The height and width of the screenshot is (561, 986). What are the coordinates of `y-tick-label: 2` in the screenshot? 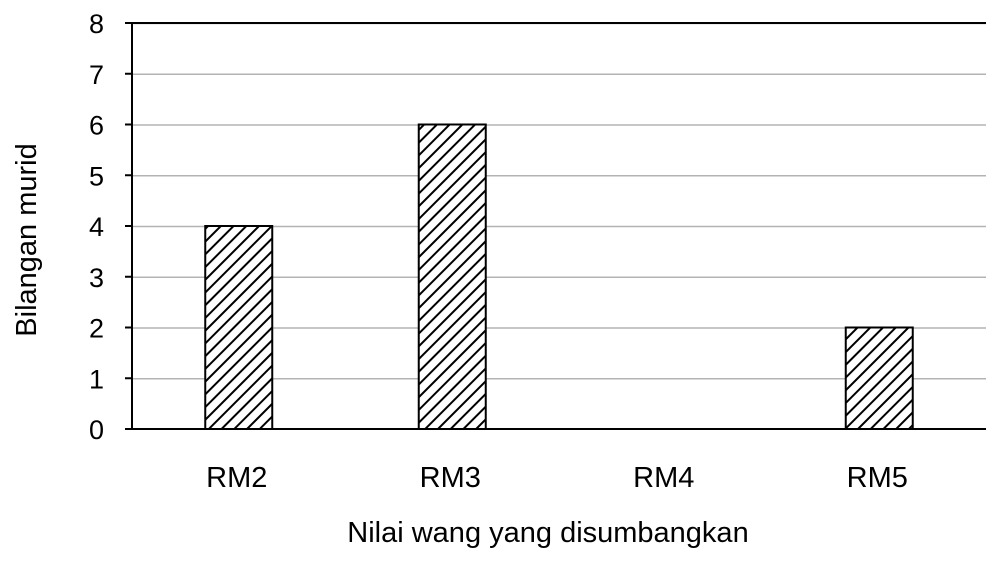 It's located at (96, 329).